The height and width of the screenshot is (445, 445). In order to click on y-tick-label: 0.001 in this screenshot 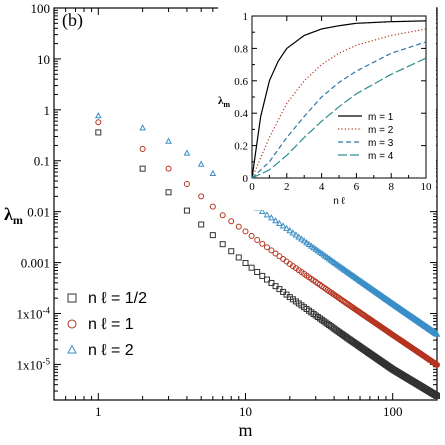, I will do `click(35, 263)`.